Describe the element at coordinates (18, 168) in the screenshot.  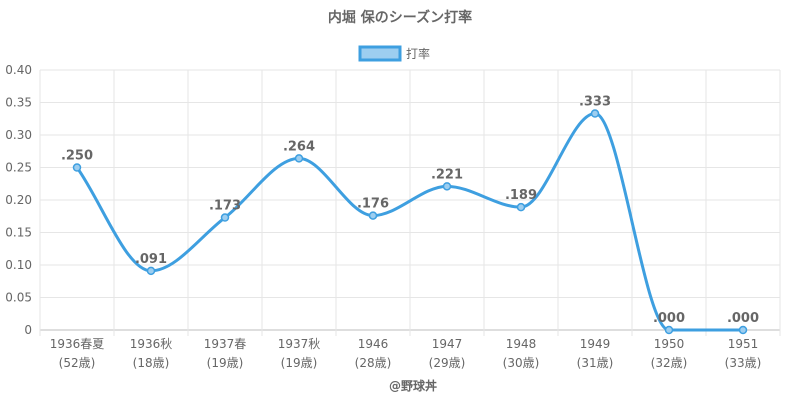
I see `y-tick-label: 0.25` at that location.